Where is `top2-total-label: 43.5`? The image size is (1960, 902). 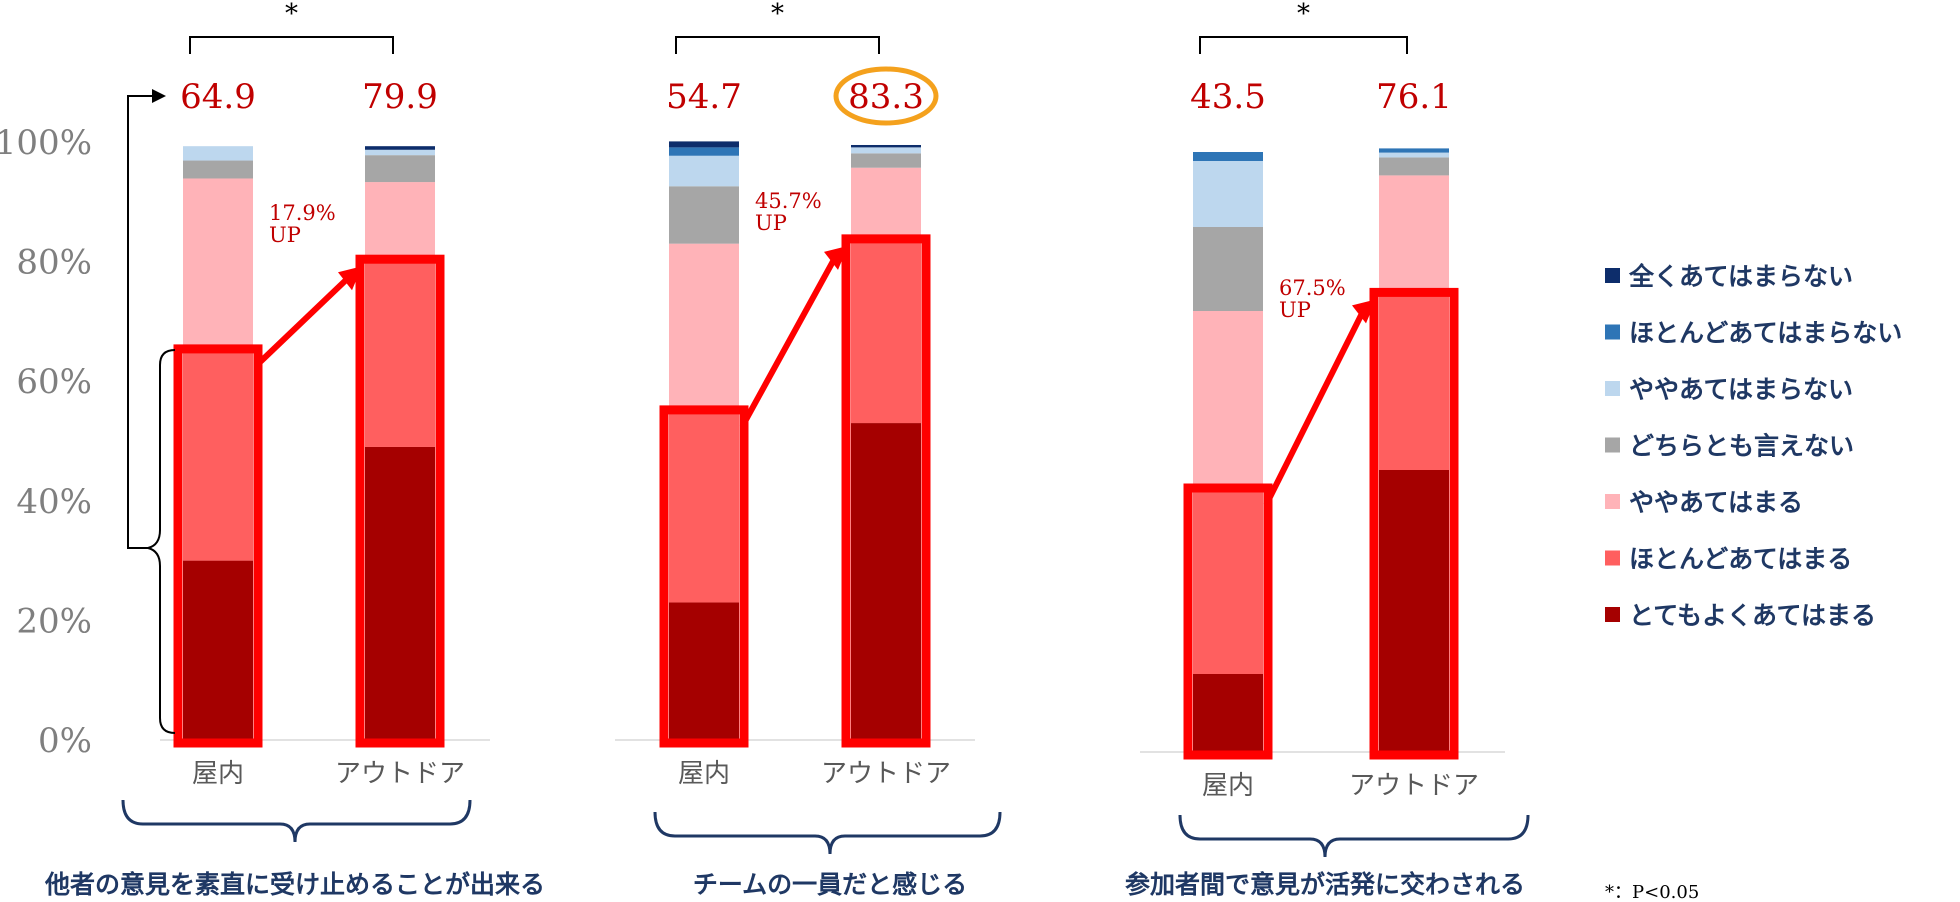 top2-total-label: 43.5 is located at coordinates (1228, 97).